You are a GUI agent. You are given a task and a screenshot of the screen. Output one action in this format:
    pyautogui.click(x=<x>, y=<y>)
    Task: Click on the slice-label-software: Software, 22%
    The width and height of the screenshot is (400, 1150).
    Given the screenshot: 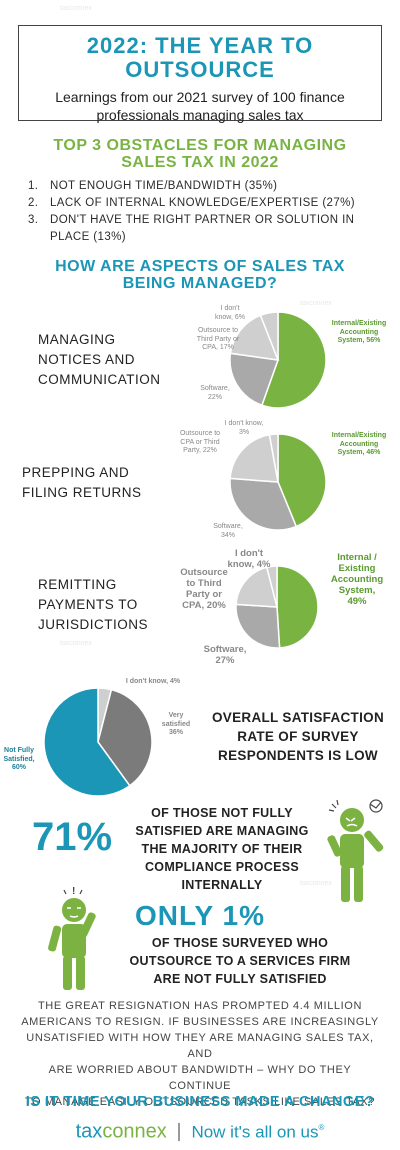 What is the action you would take?
    pyautogui.click(x=215, y=393)
    